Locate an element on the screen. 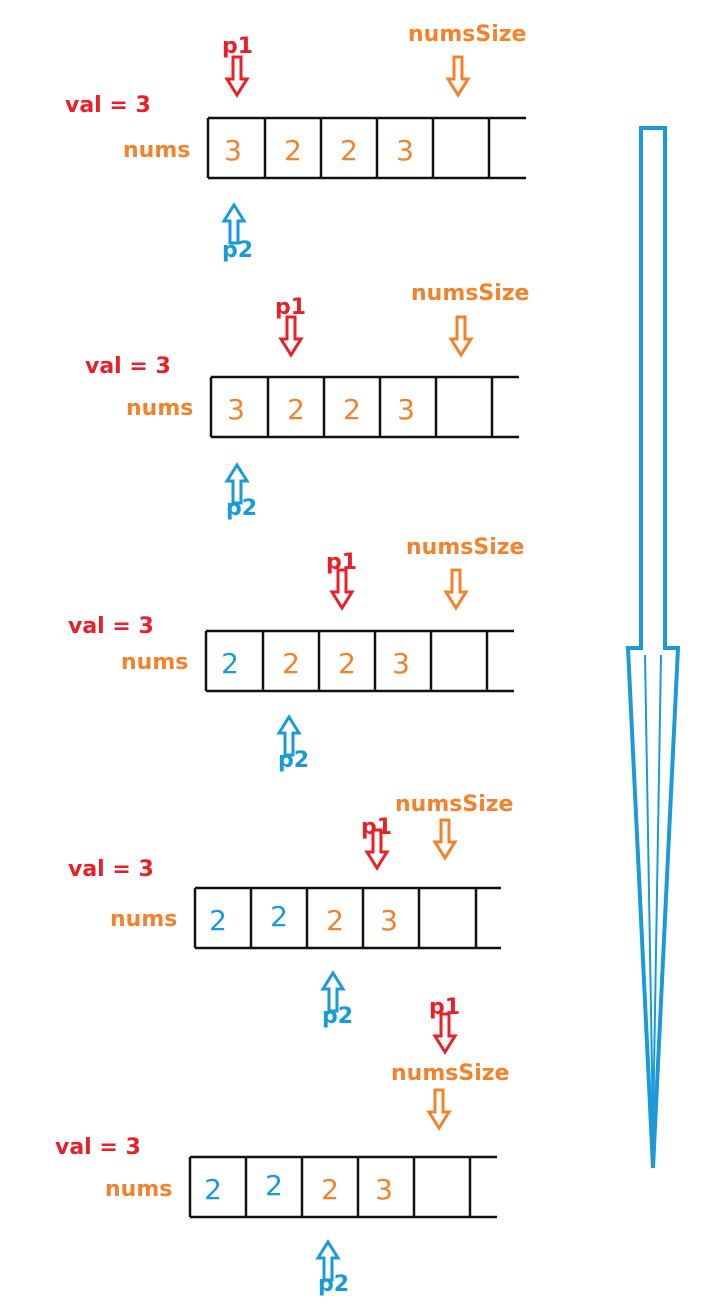 The width and height of the screenshot is (705, 1315). step-2-array is located at coordinates (364, 407).